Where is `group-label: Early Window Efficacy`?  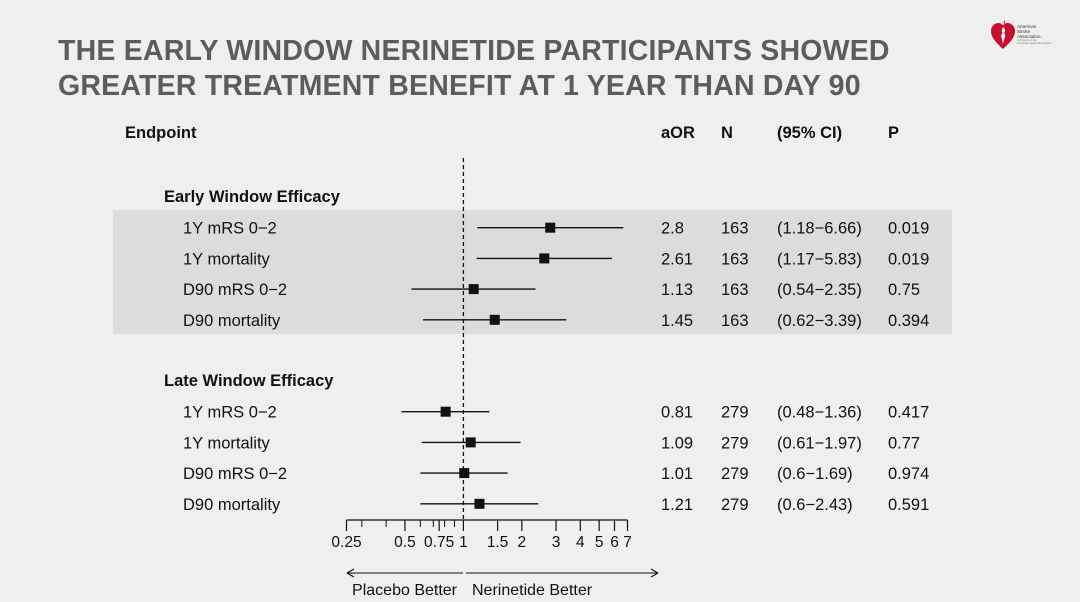
group-label: Early Window Efficacy is located at coordinates (252, 197).